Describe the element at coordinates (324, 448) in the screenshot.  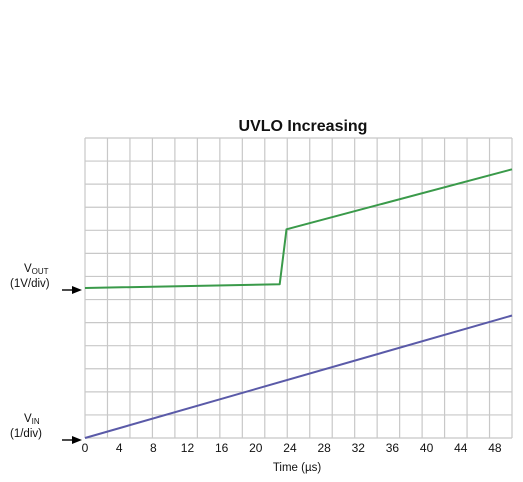
I see `x-tick-label: 28` at that location.